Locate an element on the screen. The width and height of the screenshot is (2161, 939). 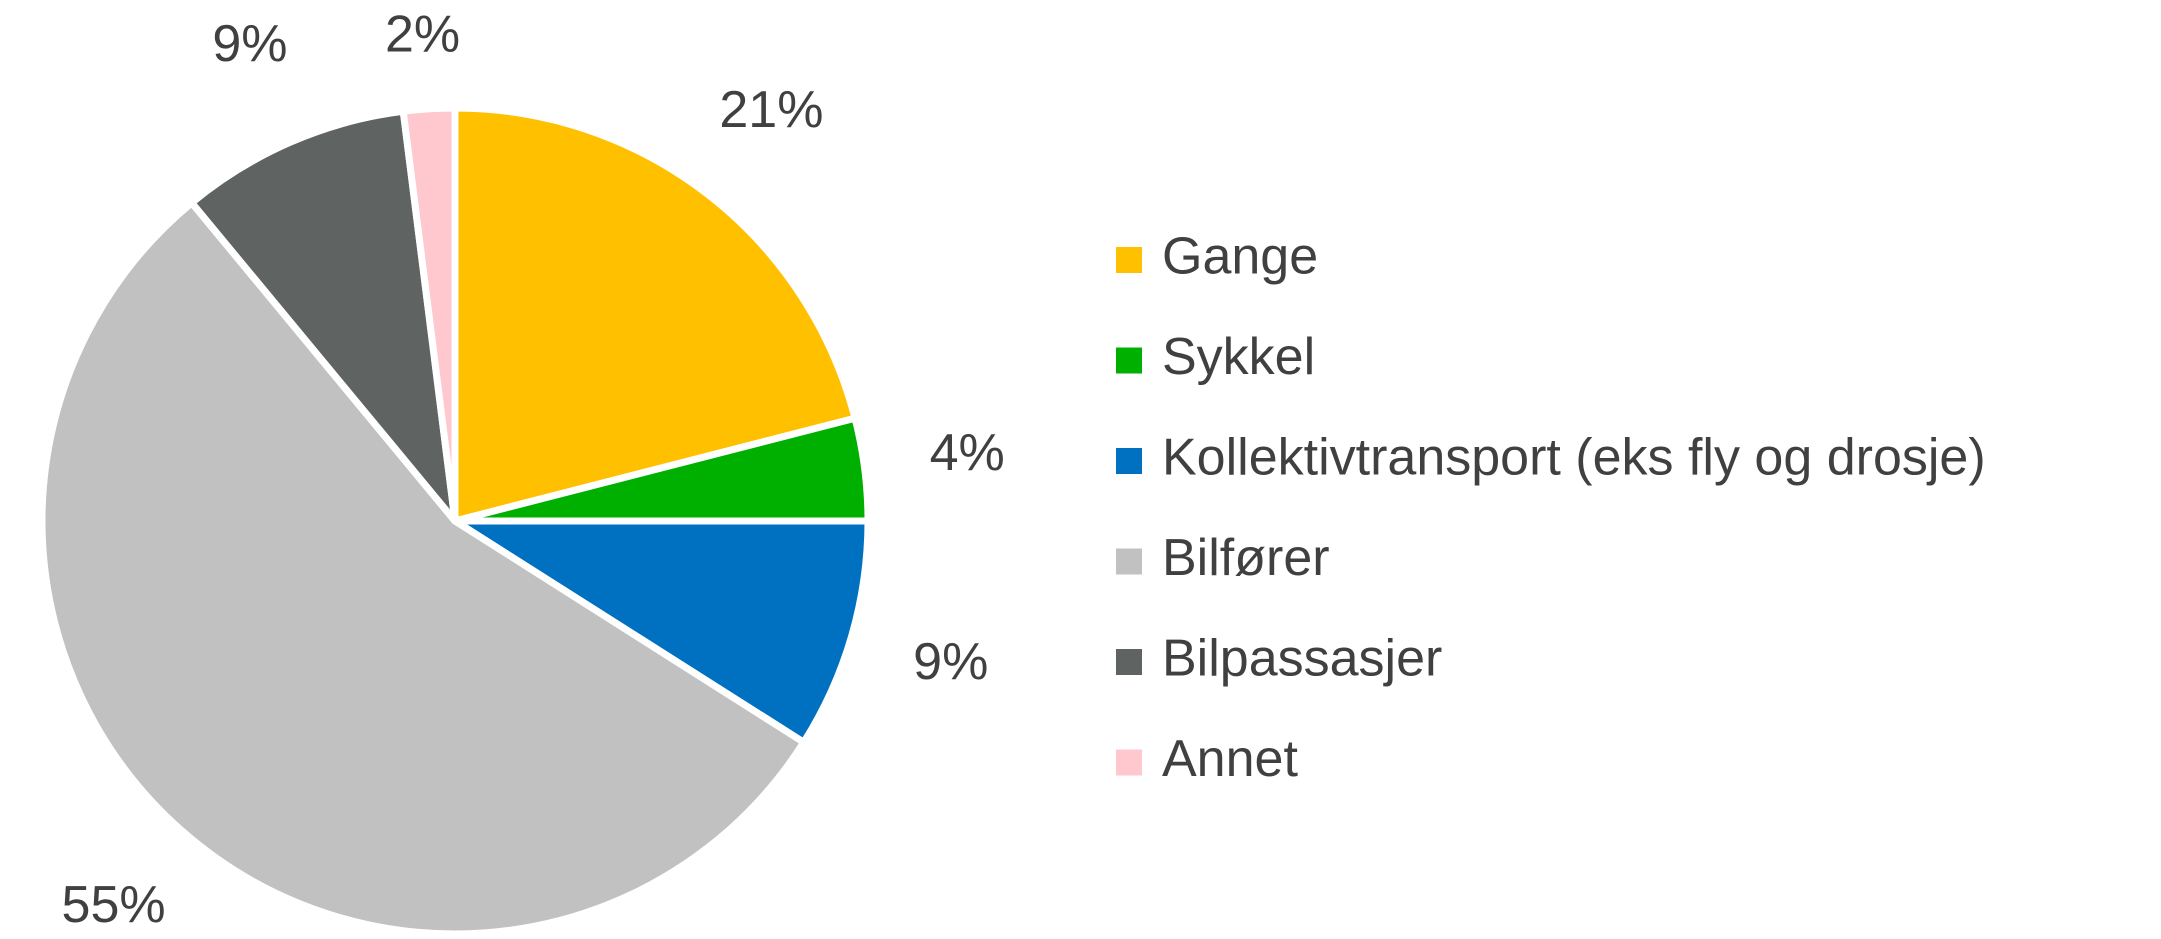
data-label: 2% is located at coordinates (422, 35).